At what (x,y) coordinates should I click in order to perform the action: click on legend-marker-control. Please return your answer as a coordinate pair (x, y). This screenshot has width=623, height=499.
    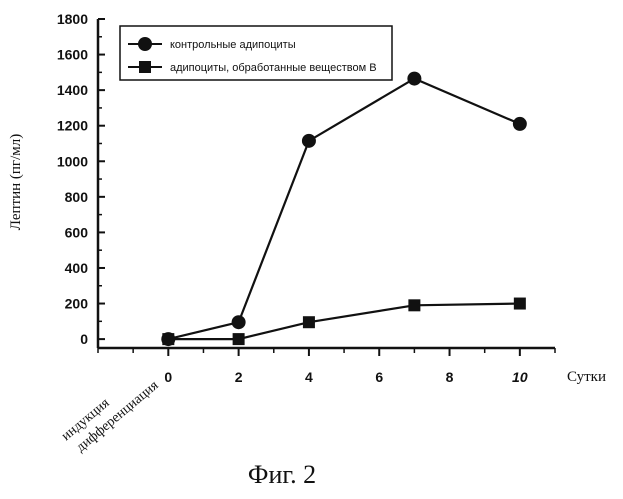
    Looking at the image, I should click on (145, 44).